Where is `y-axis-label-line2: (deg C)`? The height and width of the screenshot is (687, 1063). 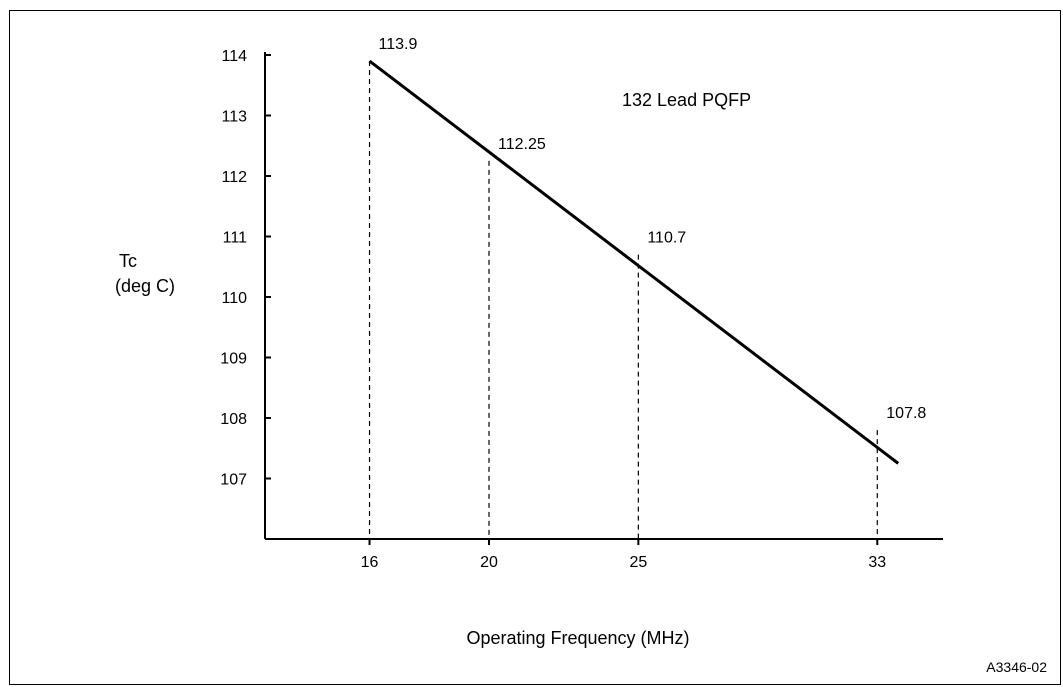
y-axis-label-line2: (deg C) is located at coordinates (145, 286).